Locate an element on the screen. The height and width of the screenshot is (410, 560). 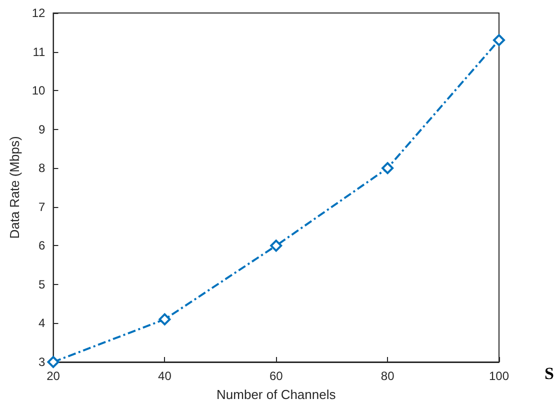
y-tick-label: 4 is located at coordinates (42, 323).